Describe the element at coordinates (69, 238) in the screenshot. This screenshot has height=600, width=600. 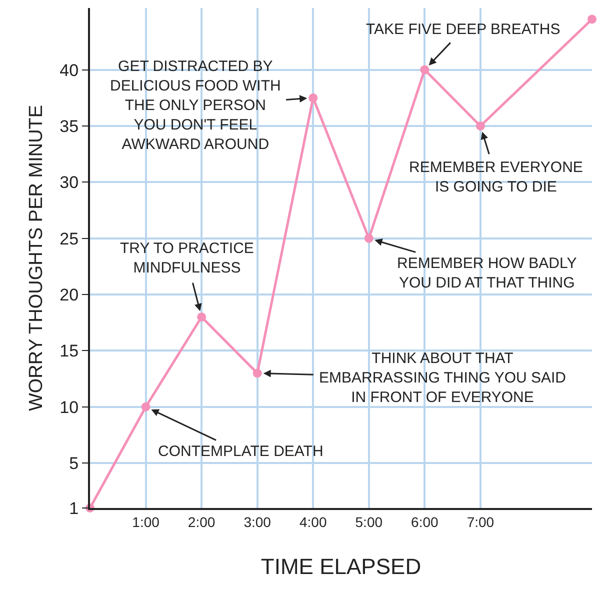
I see `y-tick-label: 25` at that location.